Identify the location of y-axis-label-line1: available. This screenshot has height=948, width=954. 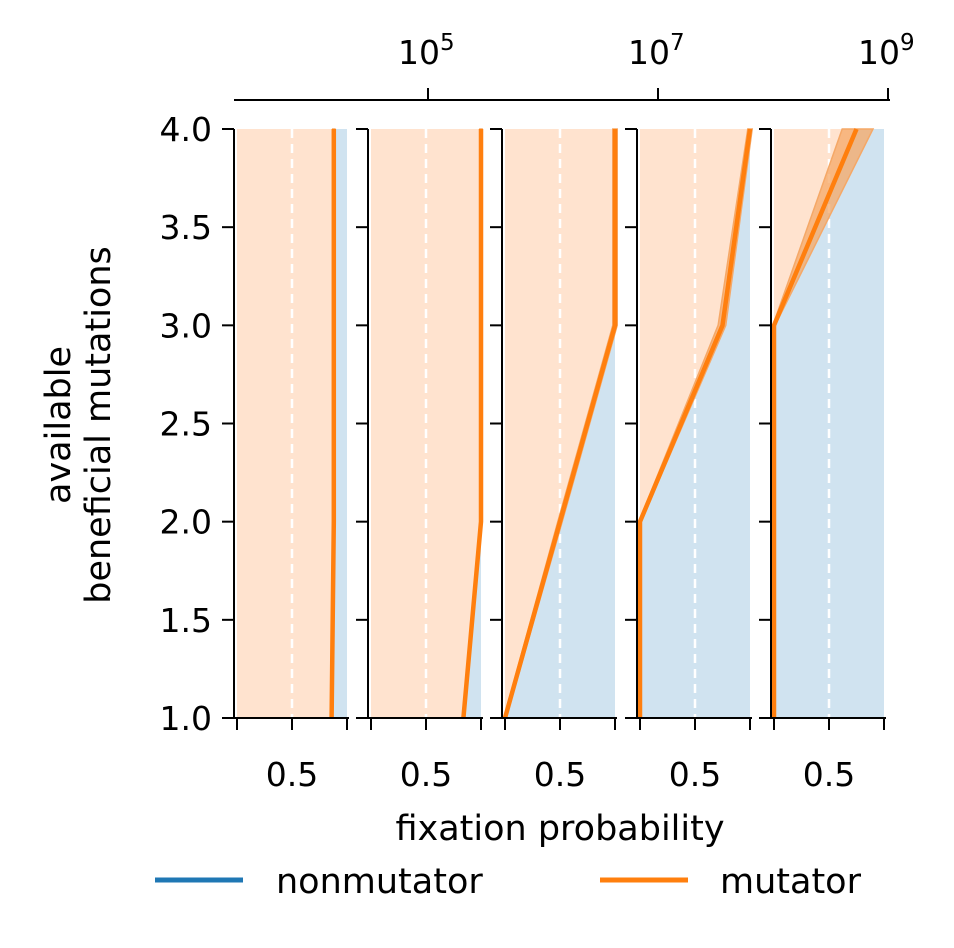
(59, 425).